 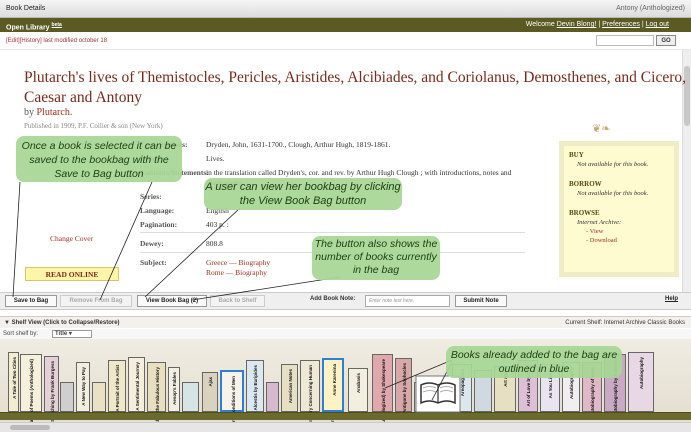 I want to click on shelf-book-spine: Anne Karenina, so click(x=333, y=385).